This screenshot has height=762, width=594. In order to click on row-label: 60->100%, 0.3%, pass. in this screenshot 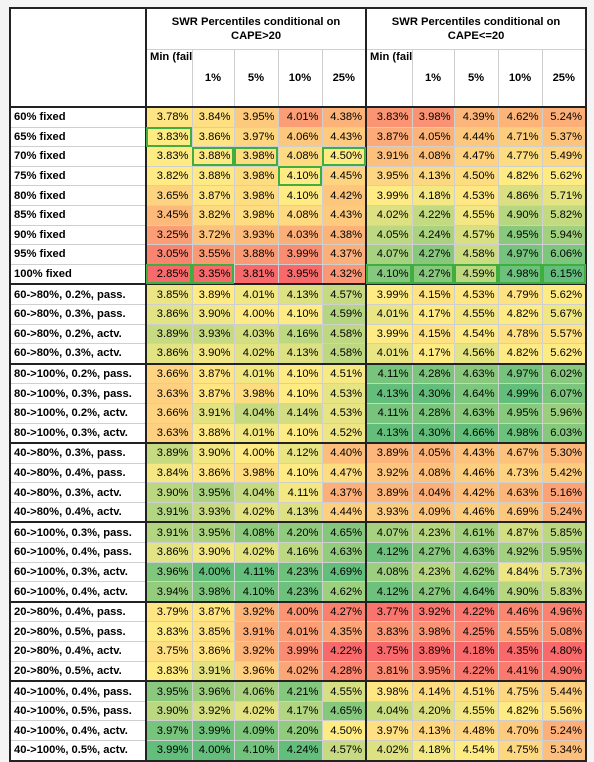, I will do `click(78, 532)`.